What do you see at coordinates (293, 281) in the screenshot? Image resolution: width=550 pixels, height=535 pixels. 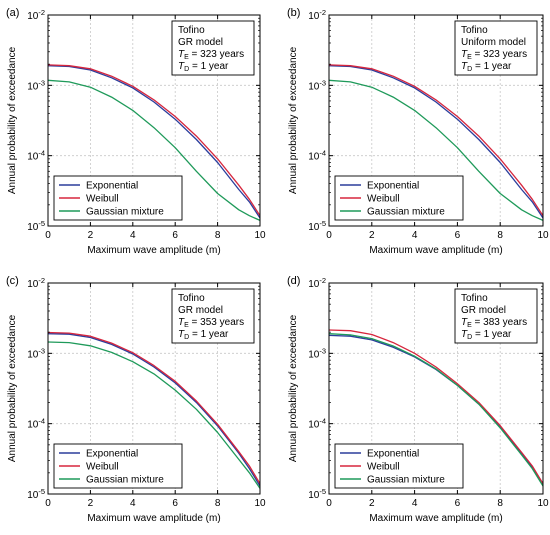 I see `panel-label: (d)` at bounding box center [293, 281].